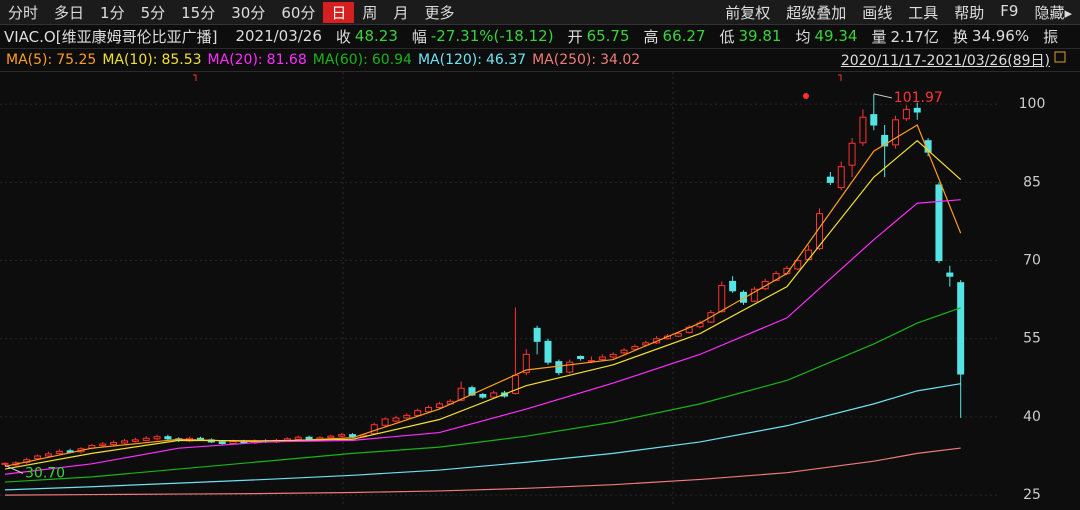 This screenshot has width=1080, height=510. What do you see at coordinates (960, 36) in the screenshot?
I see `field-label: 换` at bounding box center [960, 36].